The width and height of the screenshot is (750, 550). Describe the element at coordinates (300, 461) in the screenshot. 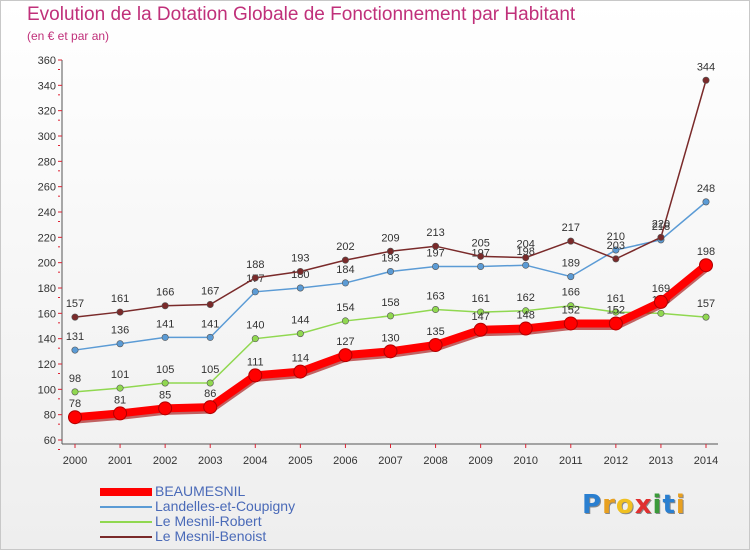

I see `x-tick-label: 2005` at that location.